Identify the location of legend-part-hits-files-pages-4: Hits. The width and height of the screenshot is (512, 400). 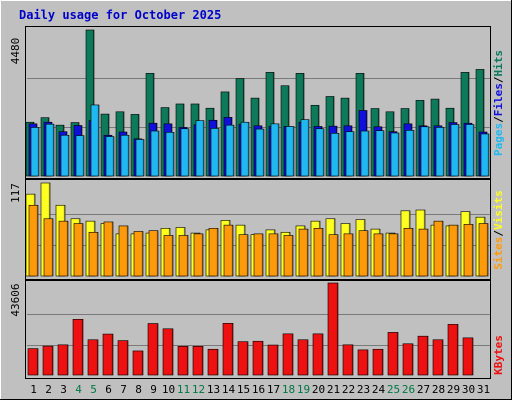
(498, 63).